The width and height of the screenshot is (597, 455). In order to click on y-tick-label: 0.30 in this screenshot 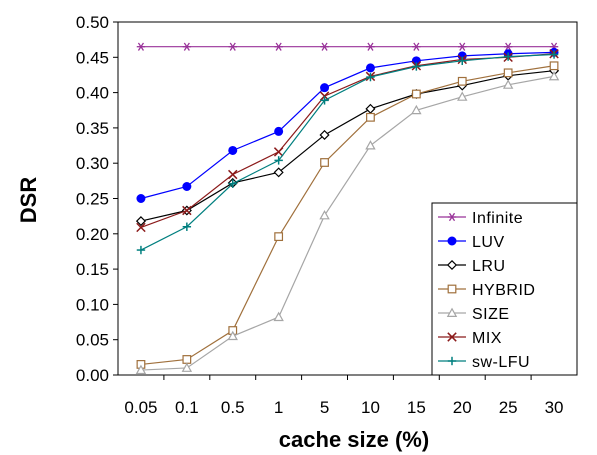, I will do `click(92, 163)`.